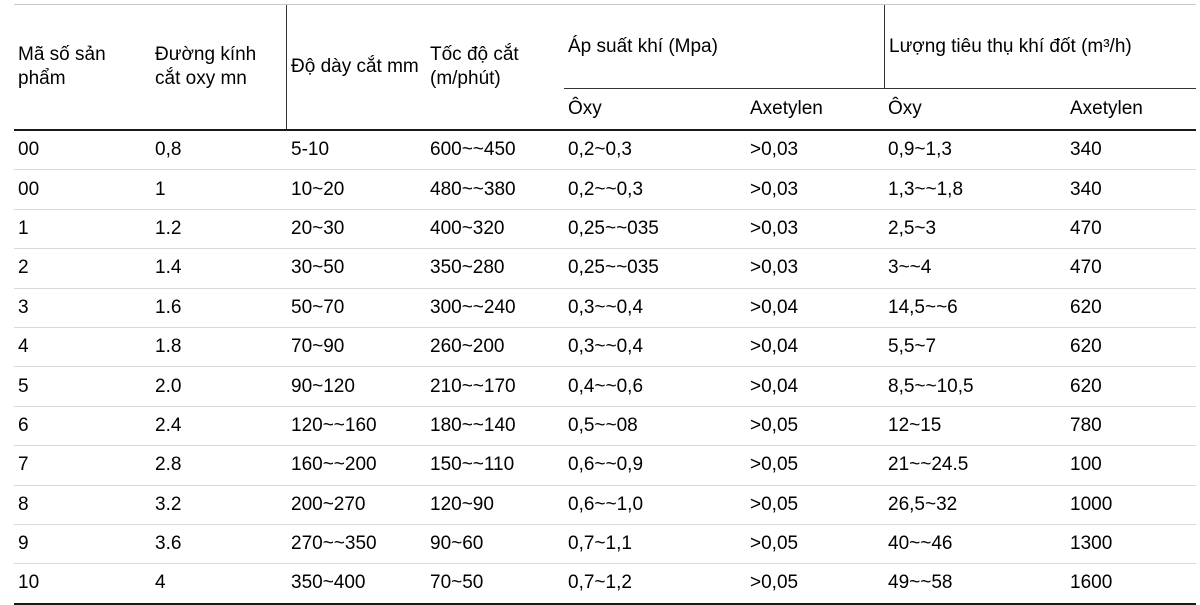  What do you see at coordinates (23, 544) in the screenshot?
I see `table-cell: 9` at bounding box center [23, 544].